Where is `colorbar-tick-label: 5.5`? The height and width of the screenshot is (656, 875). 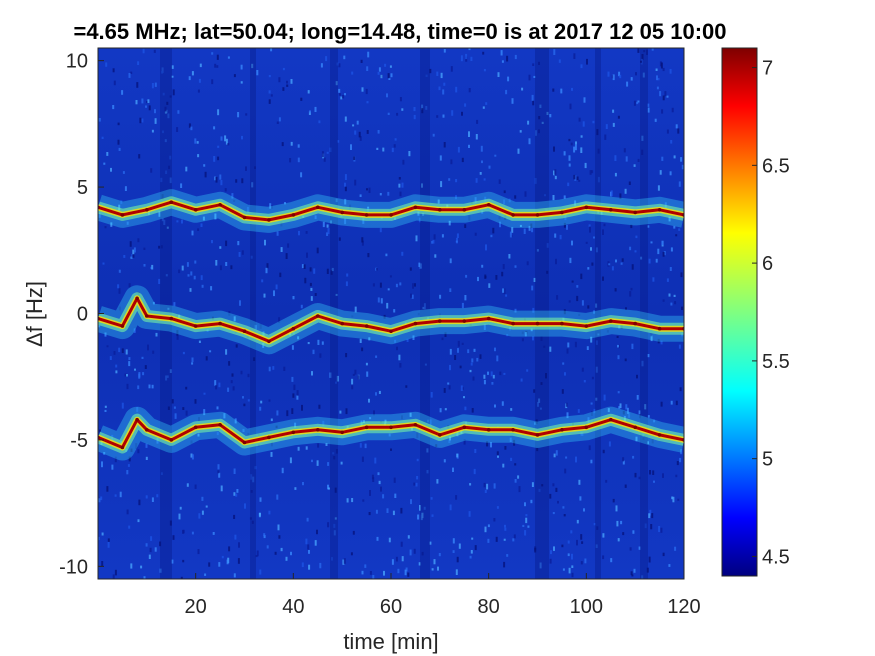
colorbar-tick-label: 5.5 is located at coordinates (776, 362).